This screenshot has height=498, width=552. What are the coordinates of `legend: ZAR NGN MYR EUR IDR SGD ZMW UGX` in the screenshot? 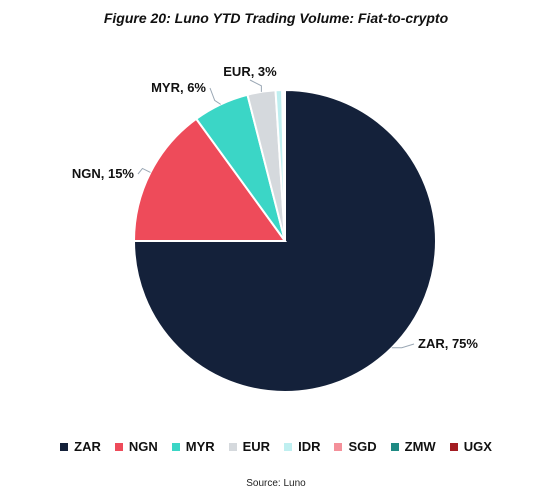 It's located at (276, 446).